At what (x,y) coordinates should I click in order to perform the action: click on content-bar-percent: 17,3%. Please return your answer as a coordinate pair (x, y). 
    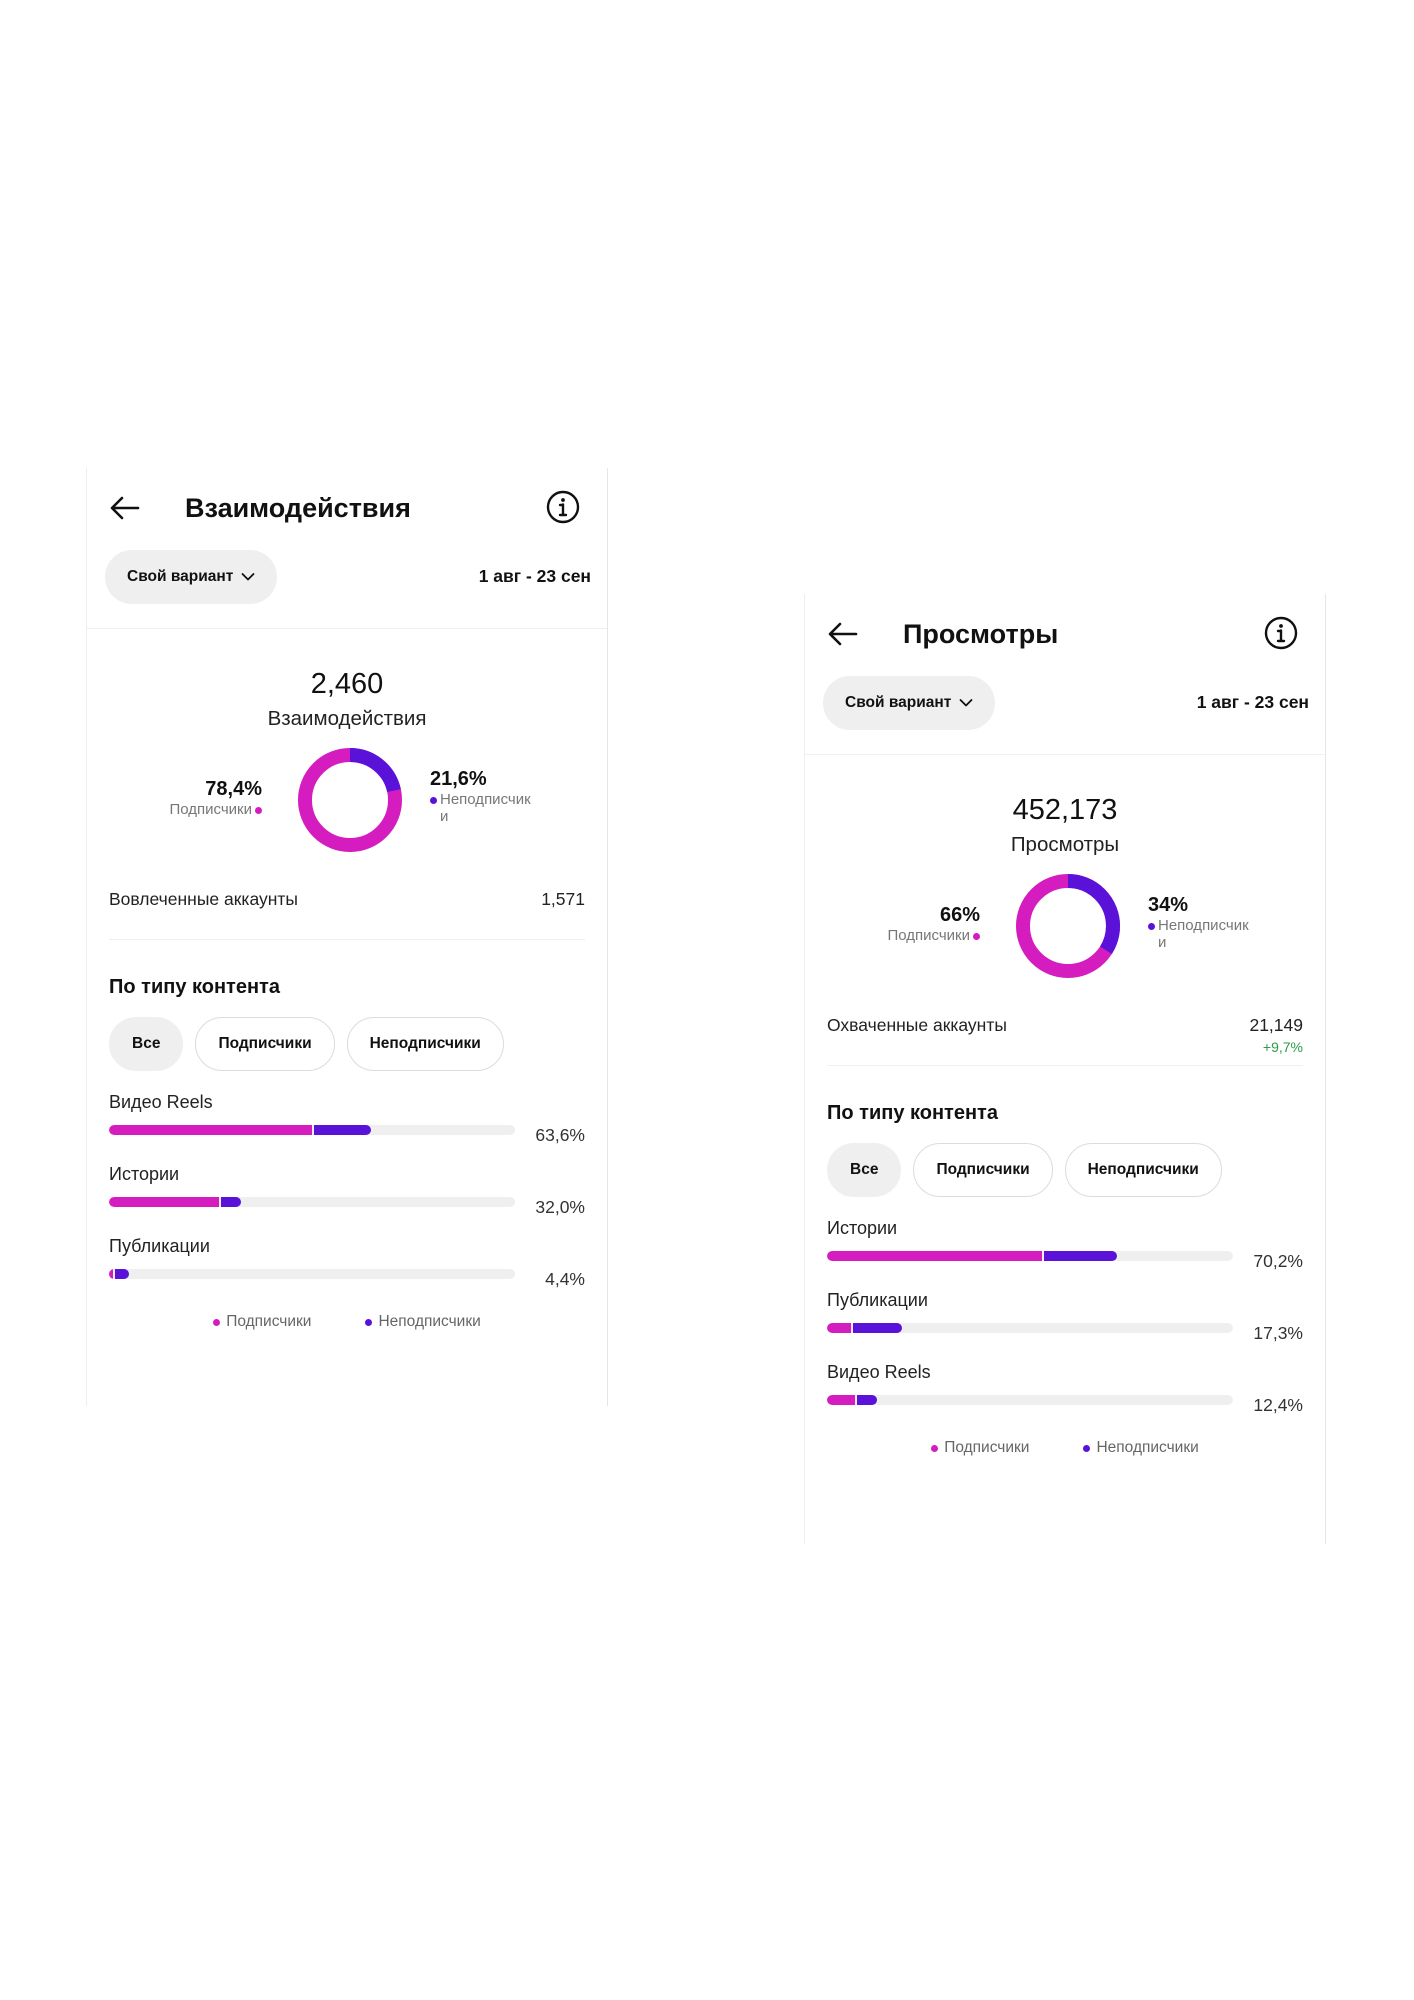
    Looking at the image, I should click on (1278, 1333).